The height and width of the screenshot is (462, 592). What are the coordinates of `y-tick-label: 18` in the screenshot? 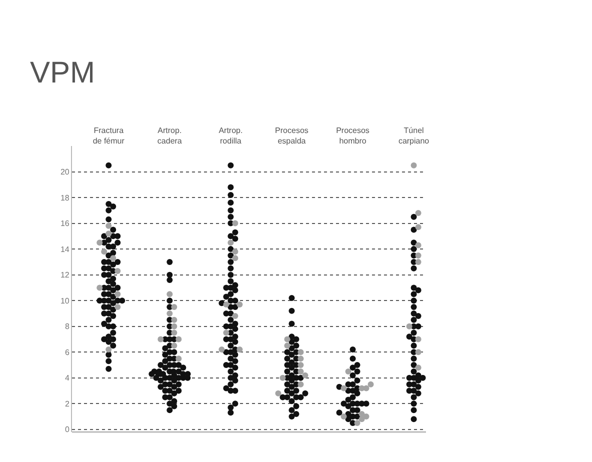 It's located at (65, 197).